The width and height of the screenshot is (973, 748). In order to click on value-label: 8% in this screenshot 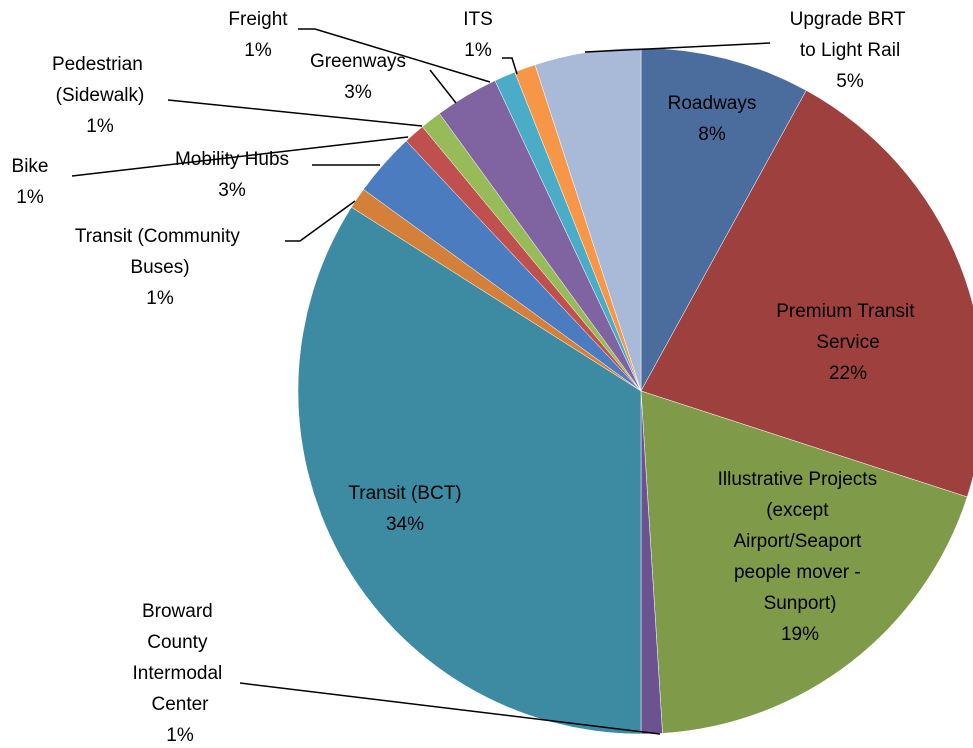, I will do `click(712, 134)`.